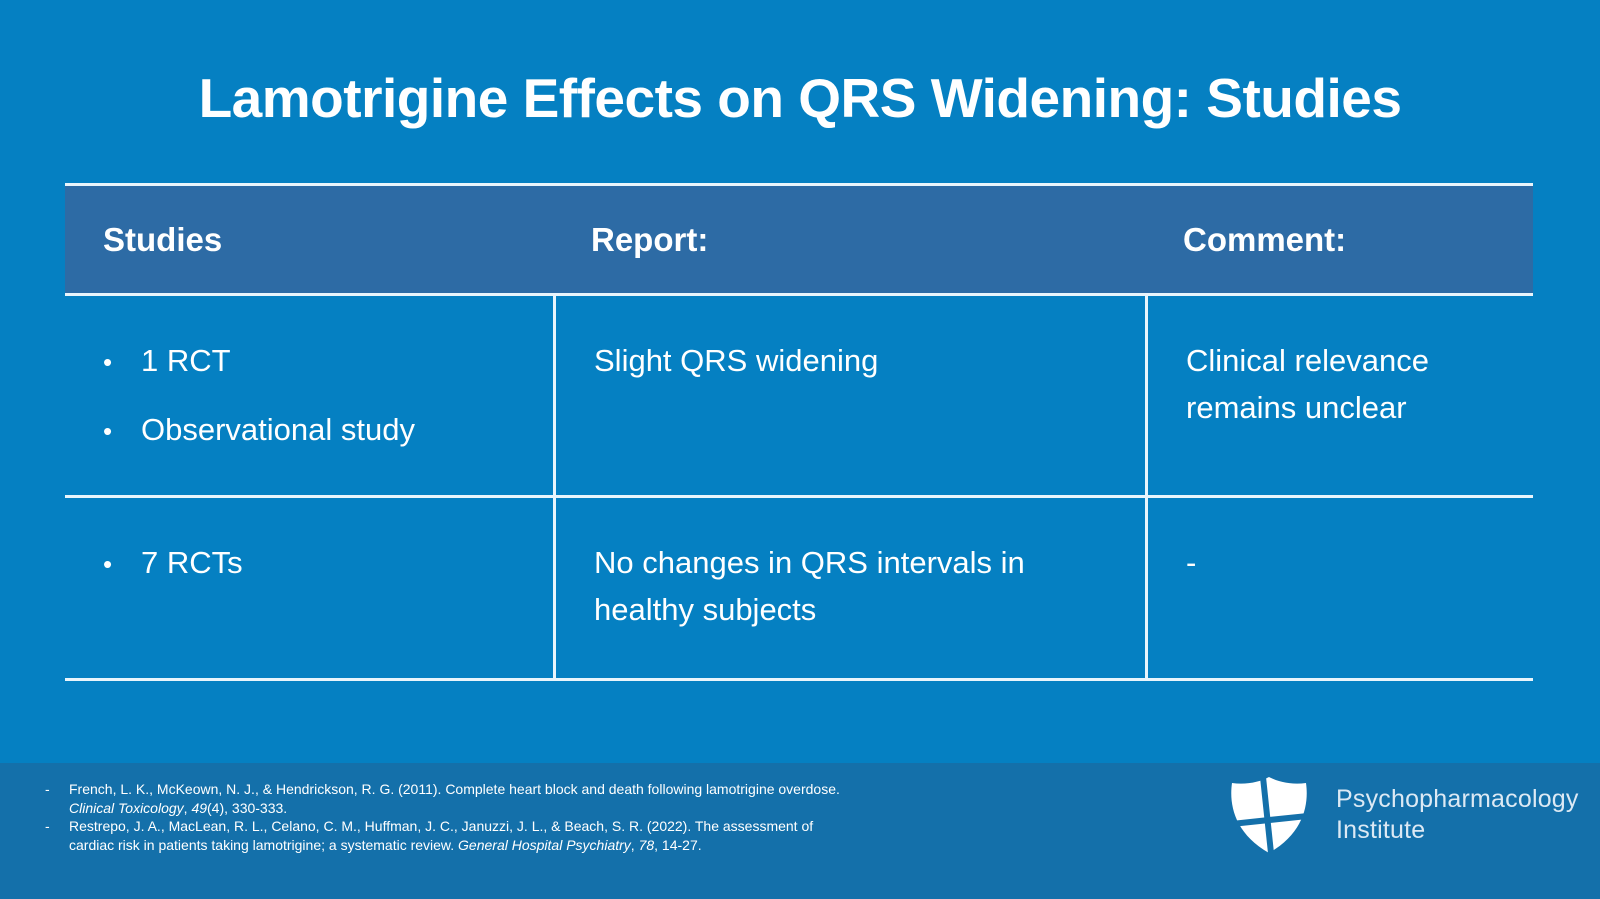 The image size is (1600, 899). I want to click on reference-segment: (4), 330-333., so click(247, 807).